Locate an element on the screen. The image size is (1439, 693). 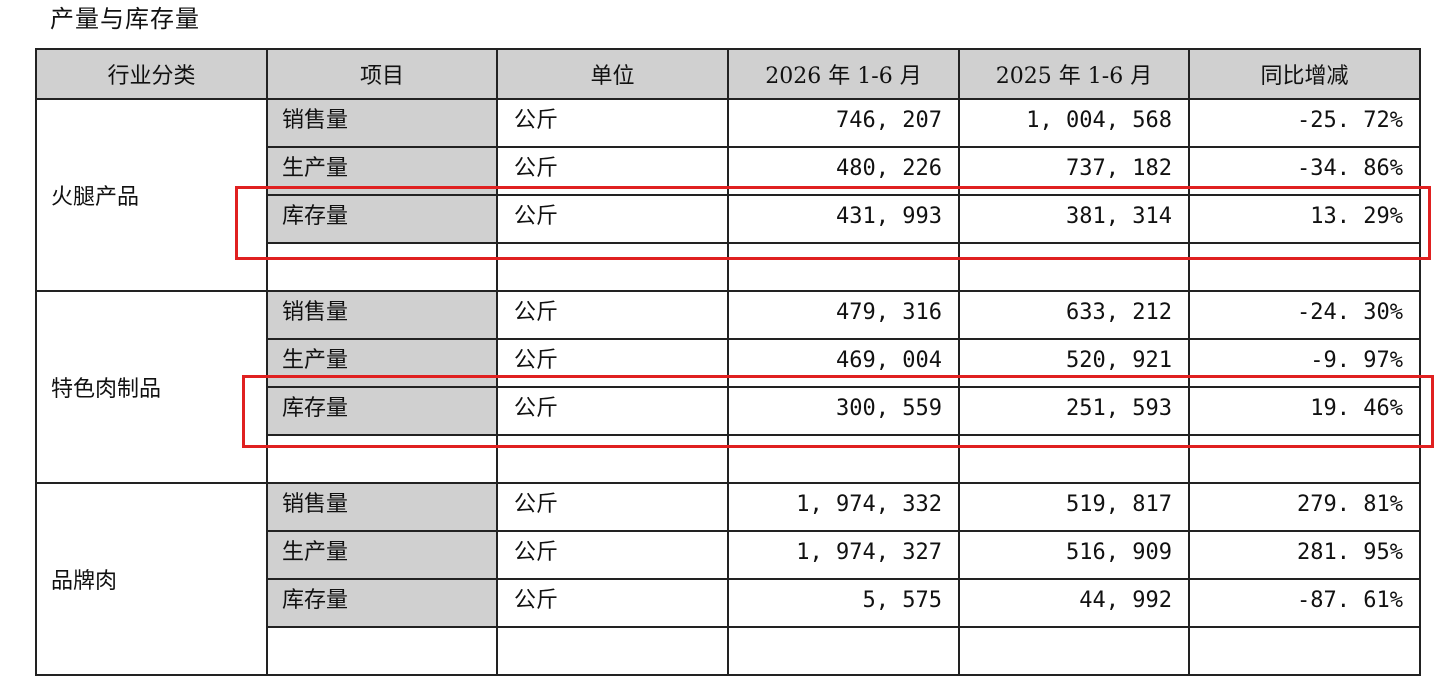
table-row: 库存量 公斤 5, 575 44, 992 -87. 61% is located at coordinates (728, 603).